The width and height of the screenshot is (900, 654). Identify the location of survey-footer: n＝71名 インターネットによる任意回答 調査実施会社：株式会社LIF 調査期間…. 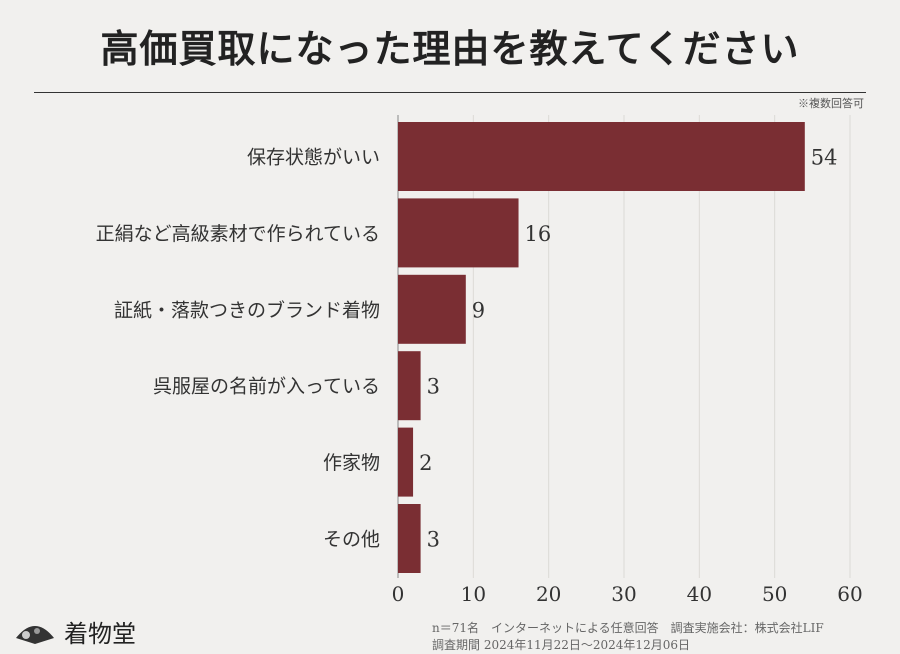
(628, 637).